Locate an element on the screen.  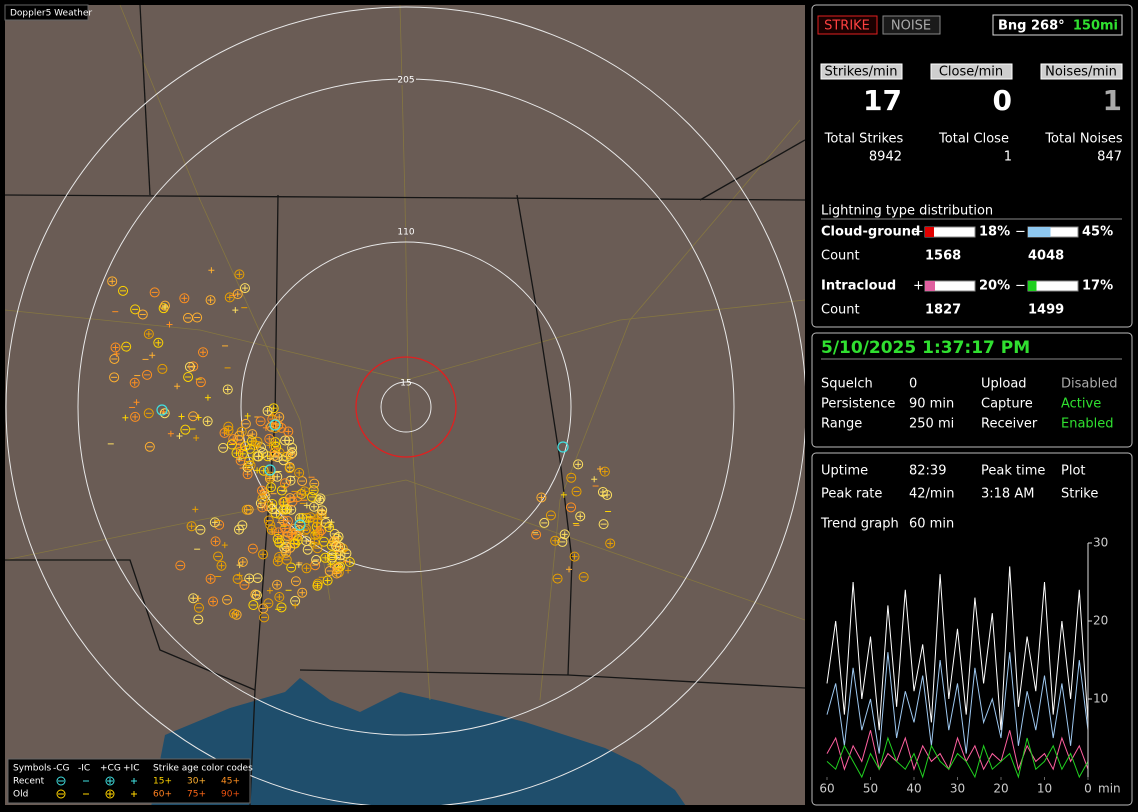
total-value: 8942 is located at coordinates (885, 157).